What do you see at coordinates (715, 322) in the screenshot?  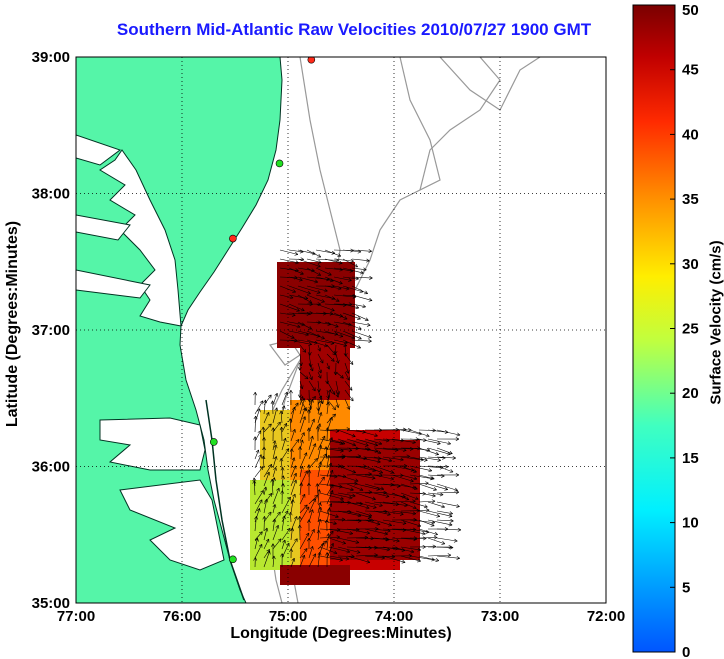 I see `colorbar-label: Surface Velocity (cm/s)` at bounding box center [715, 322].